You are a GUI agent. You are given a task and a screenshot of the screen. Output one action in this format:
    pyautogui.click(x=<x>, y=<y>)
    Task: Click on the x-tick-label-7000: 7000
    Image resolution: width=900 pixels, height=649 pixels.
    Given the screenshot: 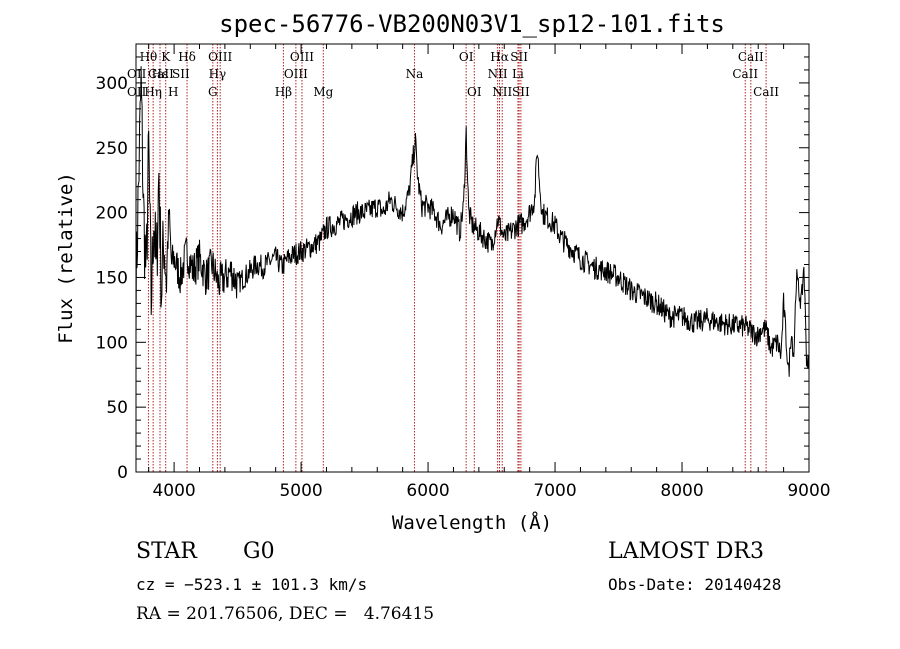 What is the action you would take?
    pyautogui.click(x=554, y=491)
    